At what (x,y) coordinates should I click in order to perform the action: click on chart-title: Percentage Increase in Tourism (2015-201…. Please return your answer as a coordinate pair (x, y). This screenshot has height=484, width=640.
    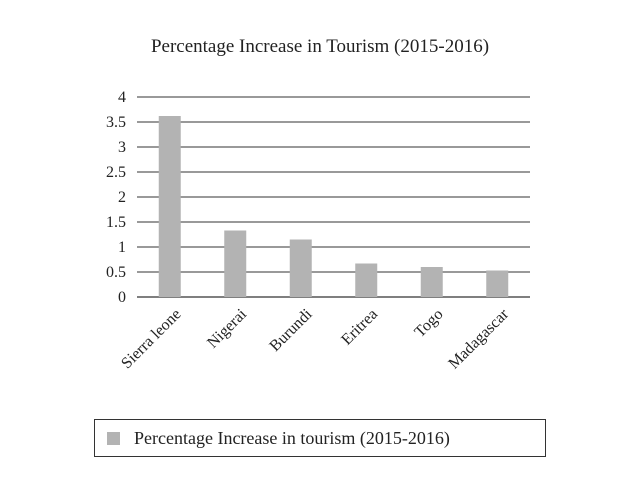
    Looking at the image, I should click on (320, 46).